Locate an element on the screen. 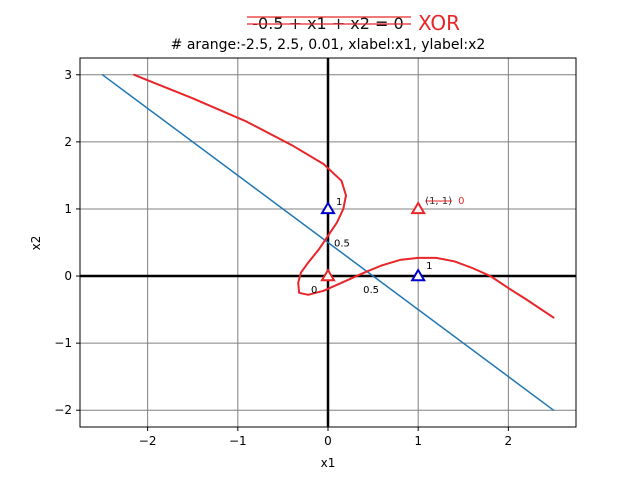  point-value-label: 0 is located at coordinates (461, 201).